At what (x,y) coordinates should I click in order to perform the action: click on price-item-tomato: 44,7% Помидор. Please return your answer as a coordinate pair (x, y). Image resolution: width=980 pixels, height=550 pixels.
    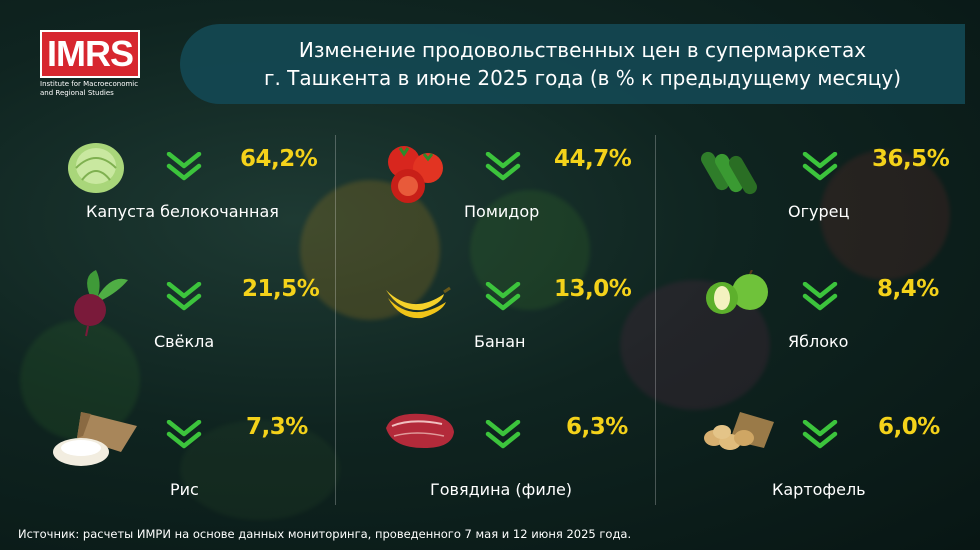
    Looking at the image, I should click on (532, 205).